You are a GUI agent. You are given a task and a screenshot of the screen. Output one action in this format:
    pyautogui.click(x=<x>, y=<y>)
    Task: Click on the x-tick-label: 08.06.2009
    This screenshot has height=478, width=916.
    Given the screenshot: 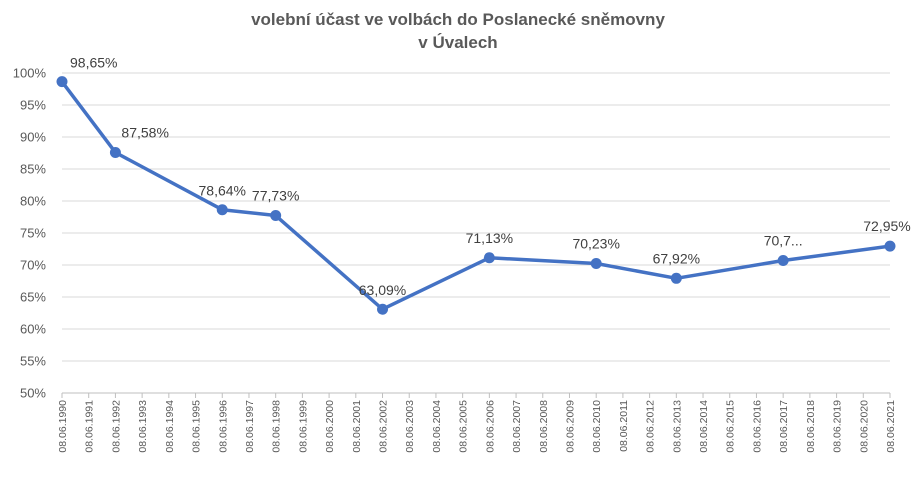 What is the action you would take?
    pyautogui.click(x=570, y=426)
    